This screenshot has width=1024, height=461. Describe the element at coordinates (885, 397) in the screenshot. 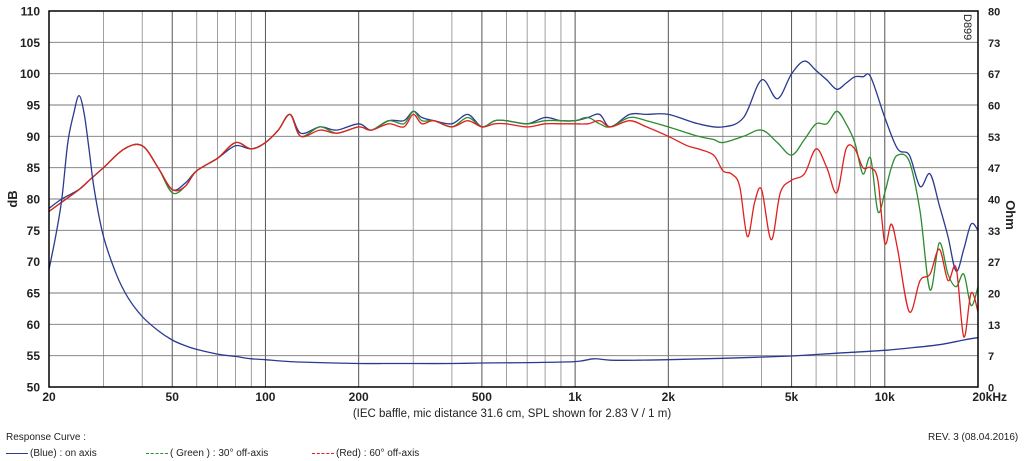

I see `x-tick-label: 10k` at that location.